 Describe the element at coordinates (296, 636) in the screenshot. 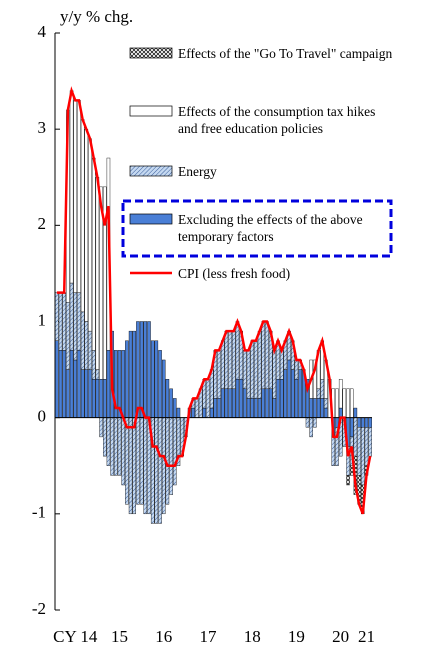

I see `x-tick-label: 19` at that location.